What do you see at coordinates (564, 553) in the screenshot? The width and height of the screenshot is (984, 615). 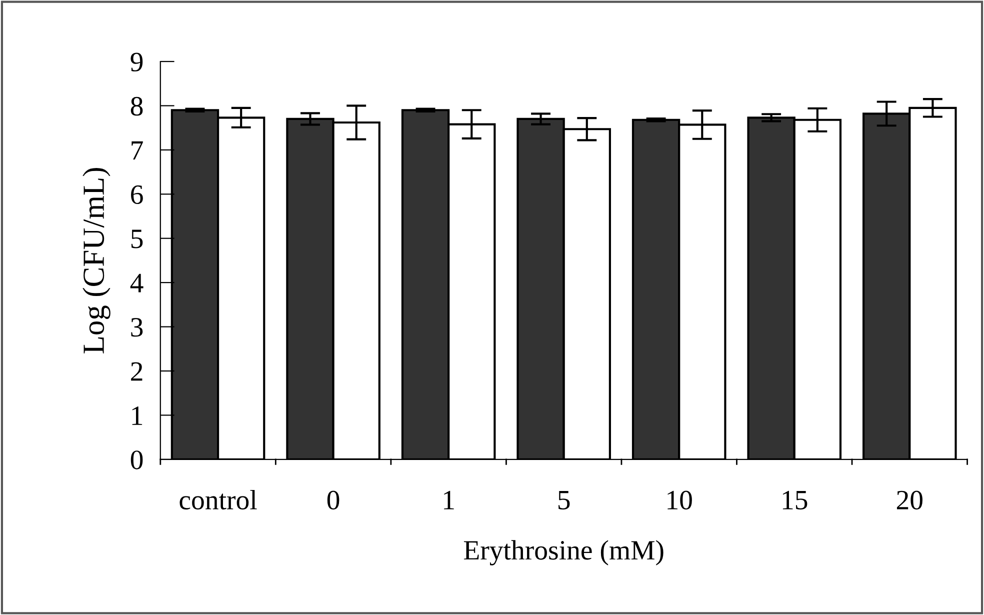 I see `x-axis-title: Erythrosine (mM)` at bounding box center [564, 553].